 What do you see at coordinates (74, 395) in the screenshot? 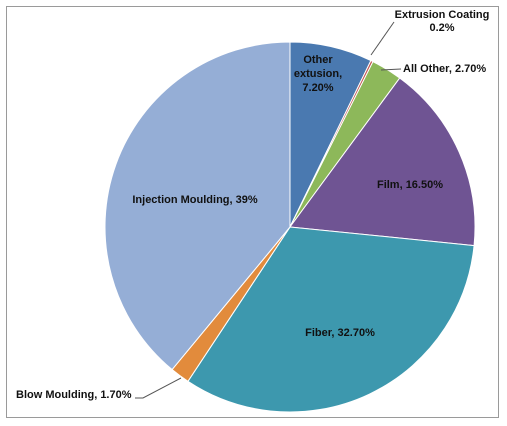
I see `slice-label: Blow Moulding, 1.70%` at bounding box center [74, 395].